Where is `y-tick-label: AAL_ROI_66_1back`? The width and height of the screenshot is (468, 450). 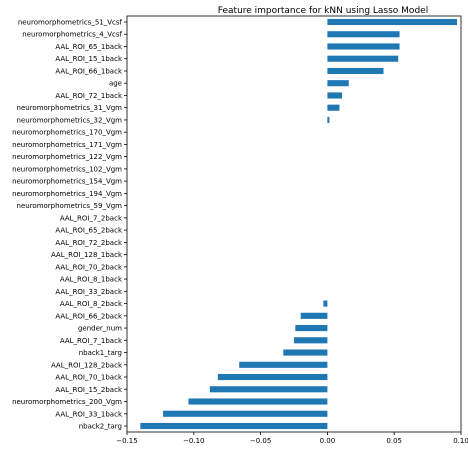 y-tick-label: AAL_ROI_66_1back is located at coordinates (89, 71).